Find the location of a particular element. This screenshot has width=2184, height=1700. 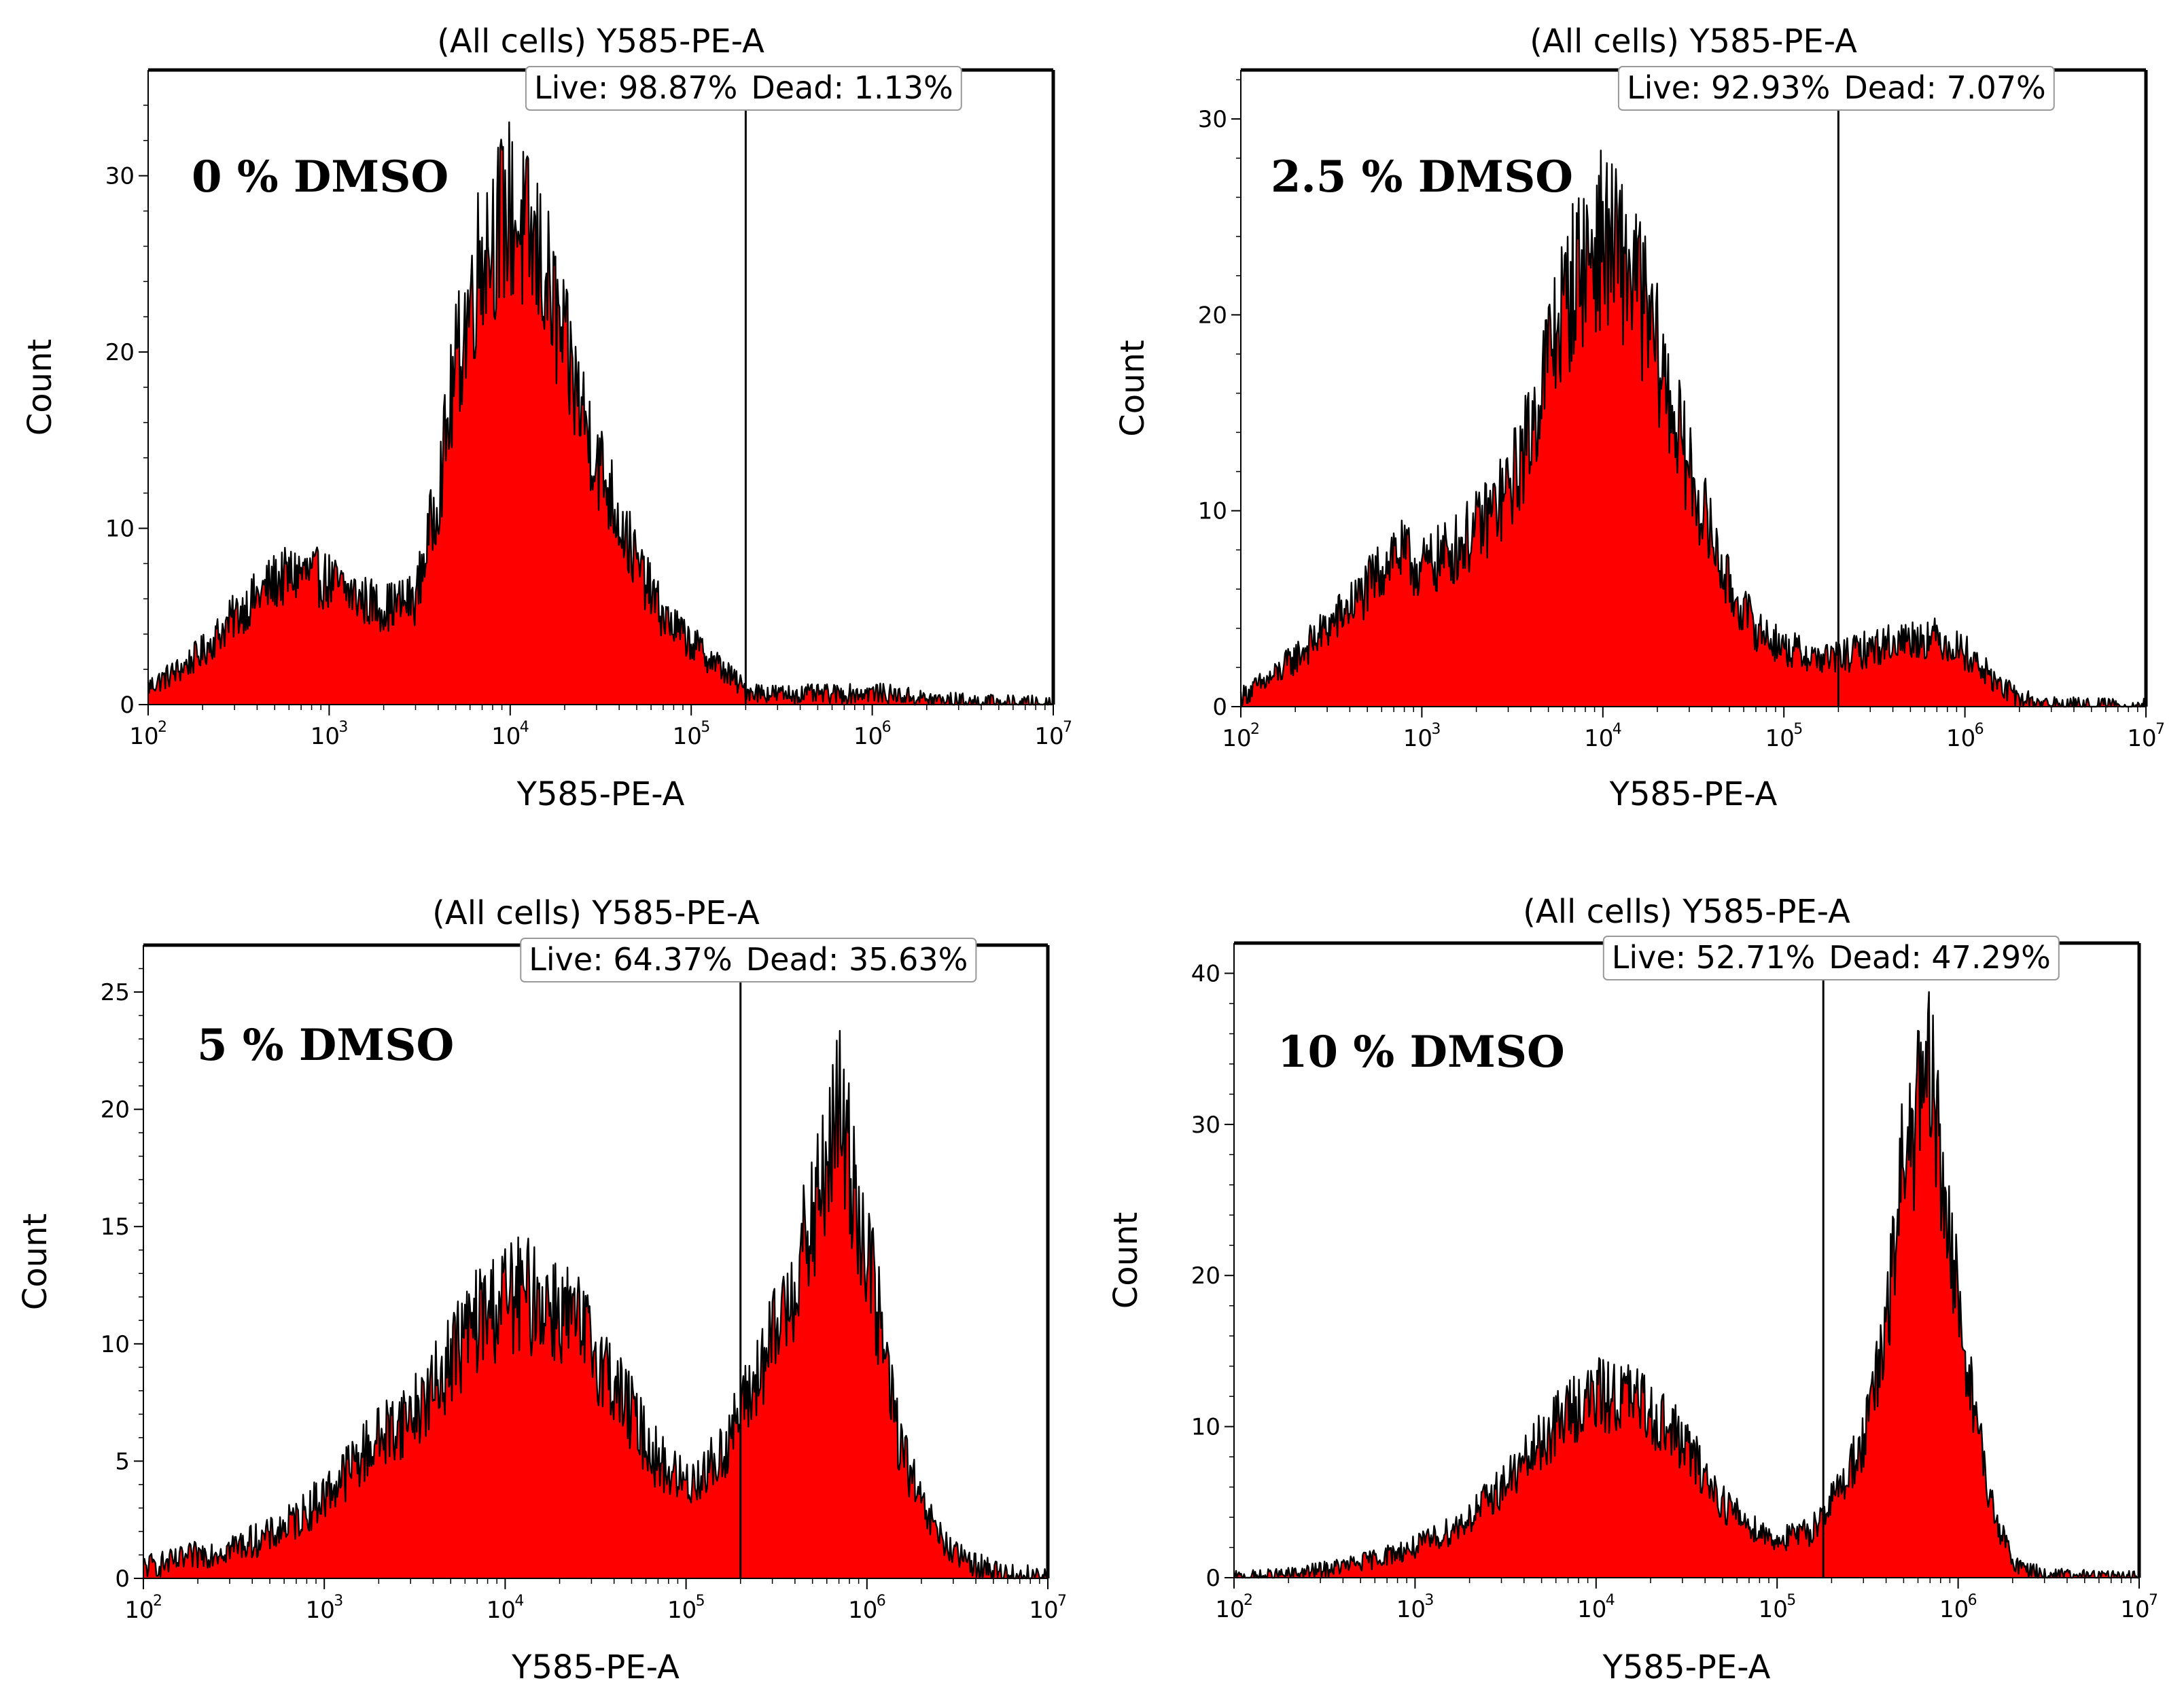

gate-live-label: Live: 98.87% is located at coordinates (635, 87).